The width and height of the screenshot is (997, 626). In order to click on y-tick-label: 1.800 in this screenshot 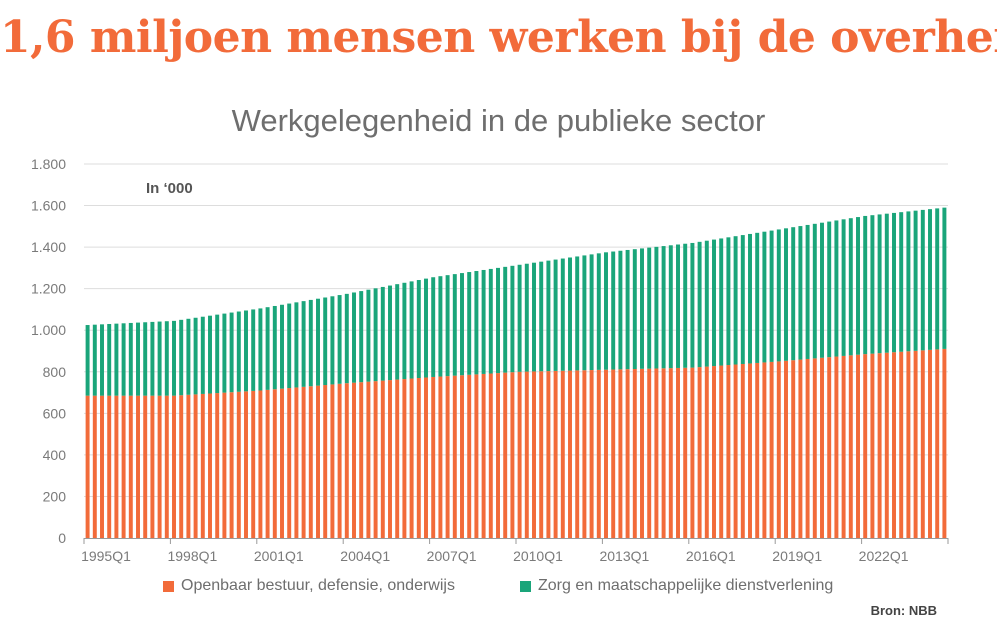, I will do `click(48, 164)`.